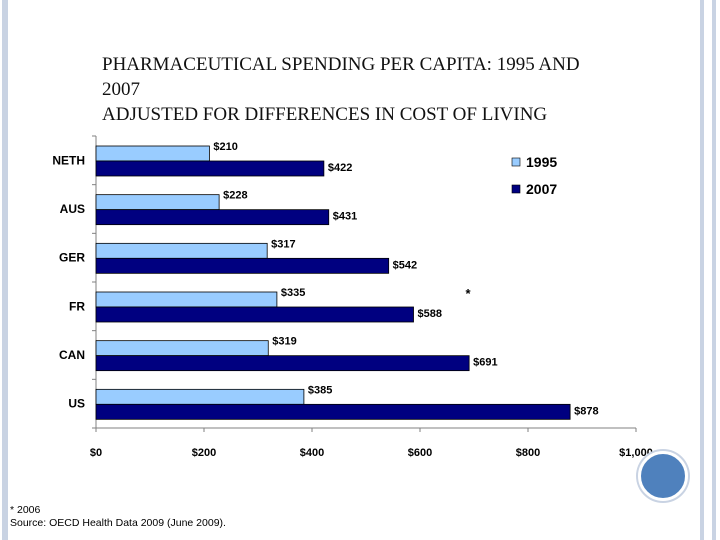 Image resolution: width=720 pixels, height=540 pixels. I want to click on footnote-asterisk-note: * 2006, so click(25, 510).